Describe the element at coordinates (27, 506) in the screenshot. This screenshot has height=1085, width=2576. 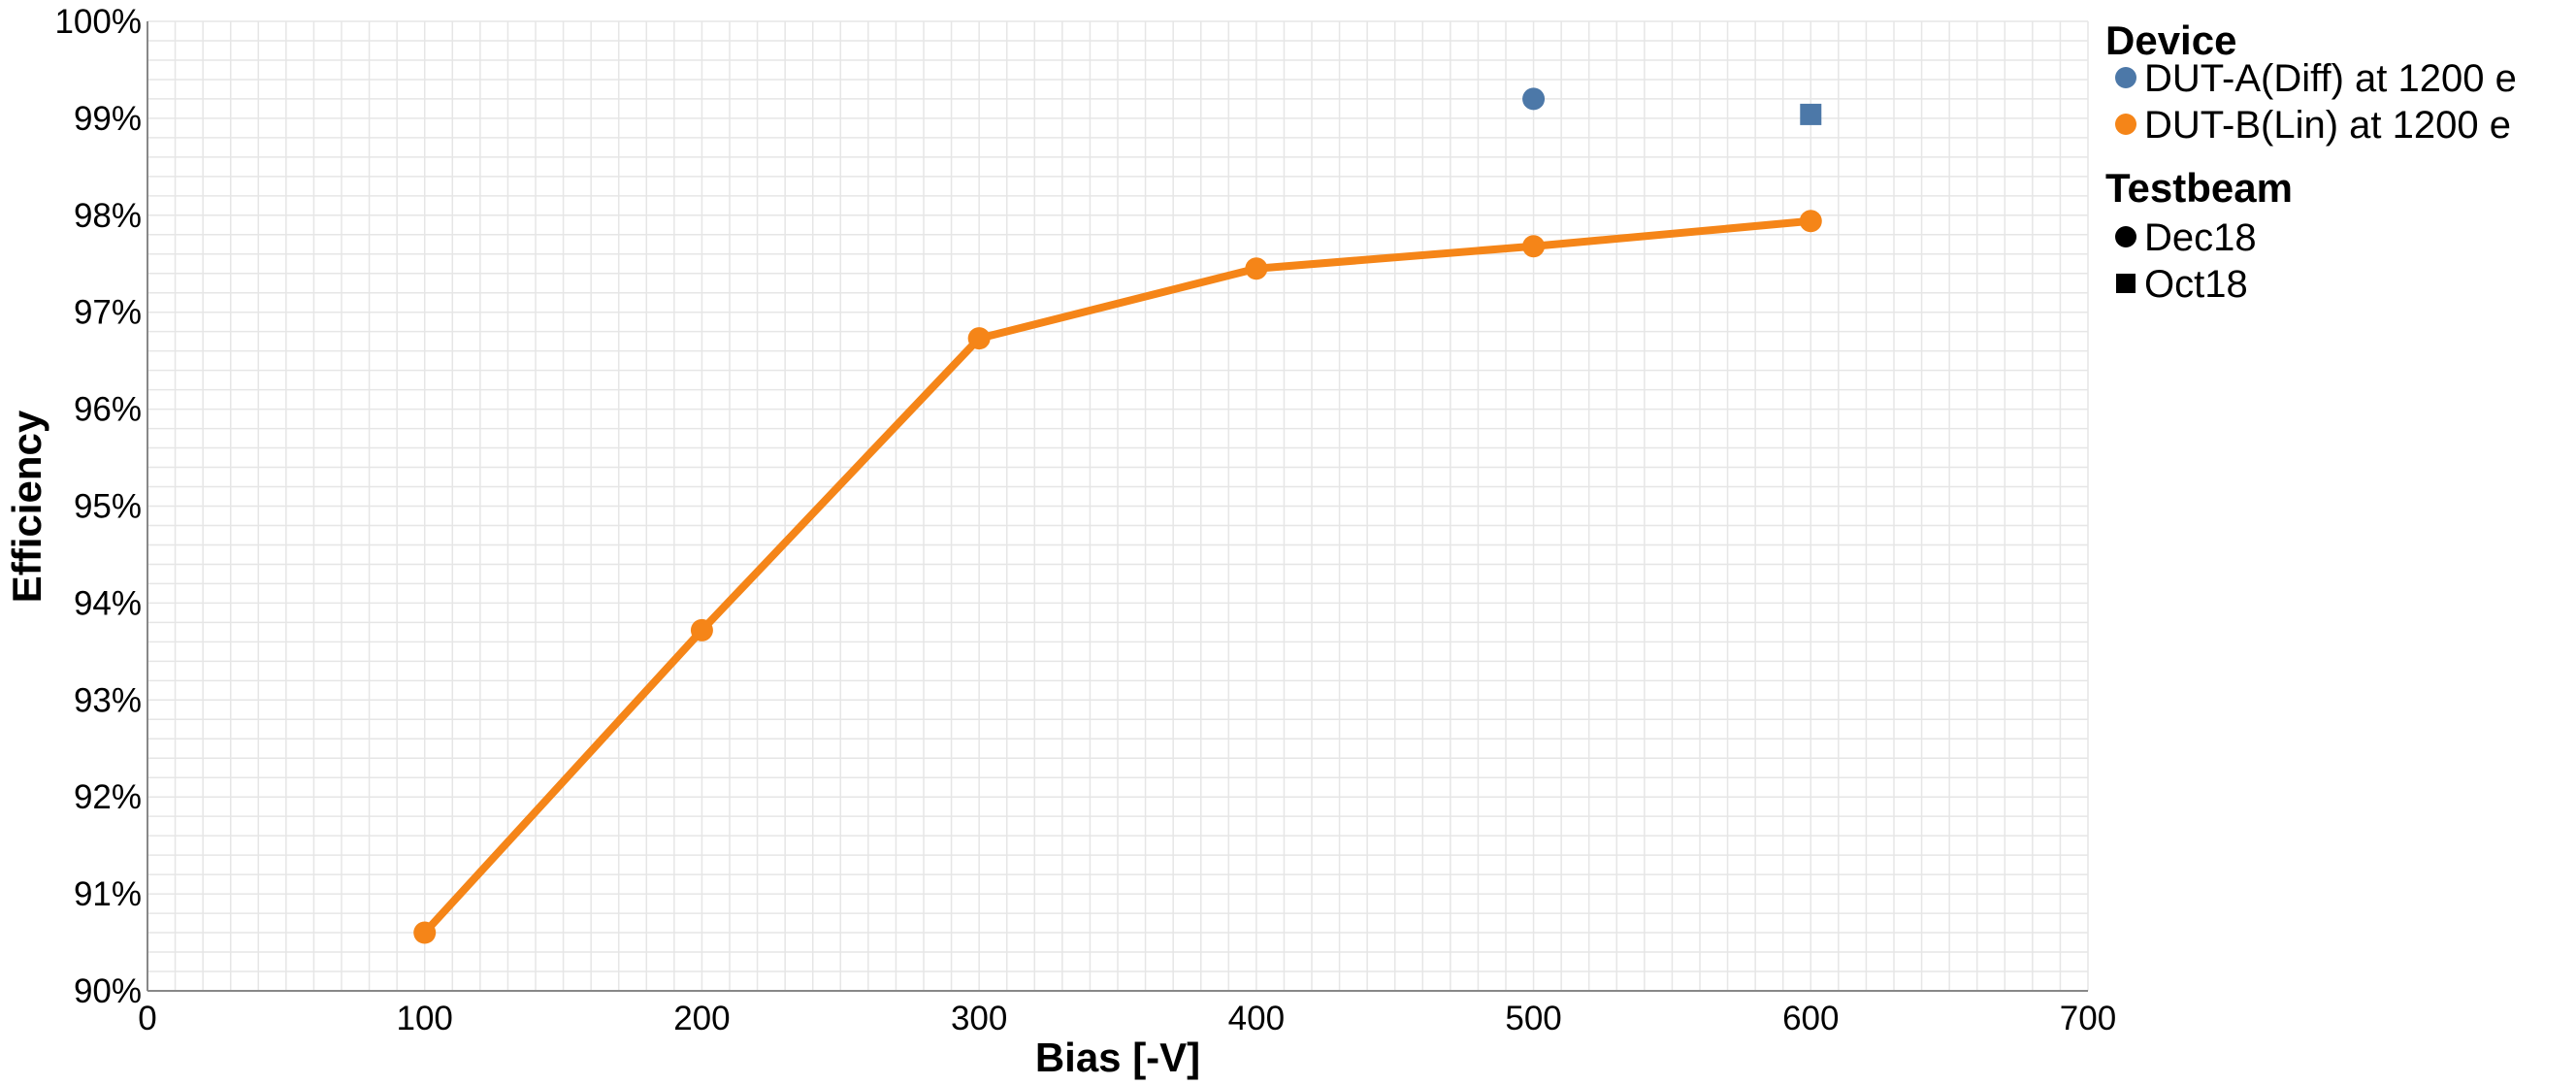
I see `y-axis-title: Efficiency` at that location.